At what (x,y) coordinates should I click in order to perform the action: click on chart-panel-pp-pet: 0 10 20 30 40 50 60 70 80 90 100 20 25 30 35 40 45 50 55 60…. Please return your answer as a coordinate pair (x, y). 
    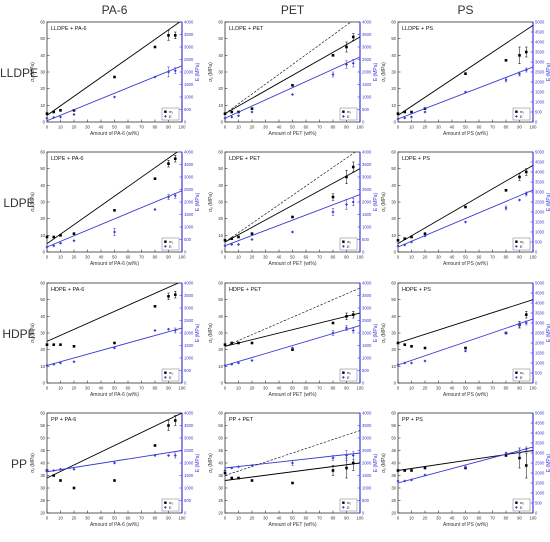
    Looking at the image, I should click on (293, 470).